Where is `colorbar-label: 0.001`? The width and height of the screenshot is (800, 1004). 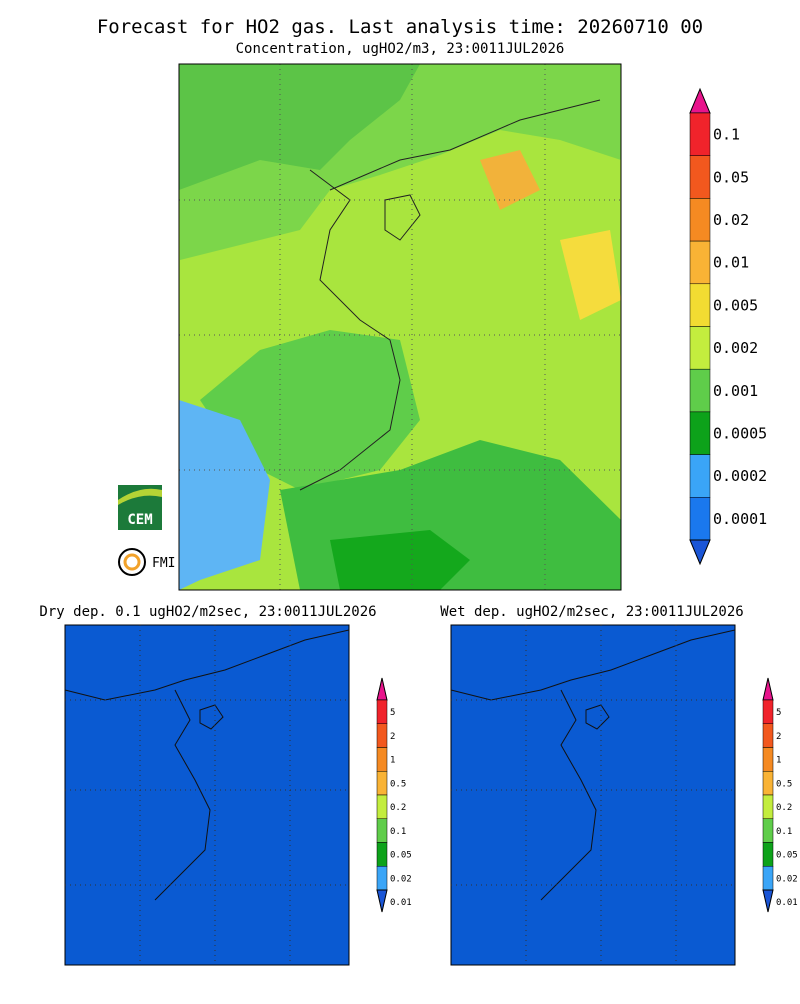
colorbar-label: 0.001 is located at coordinates (735, 391).